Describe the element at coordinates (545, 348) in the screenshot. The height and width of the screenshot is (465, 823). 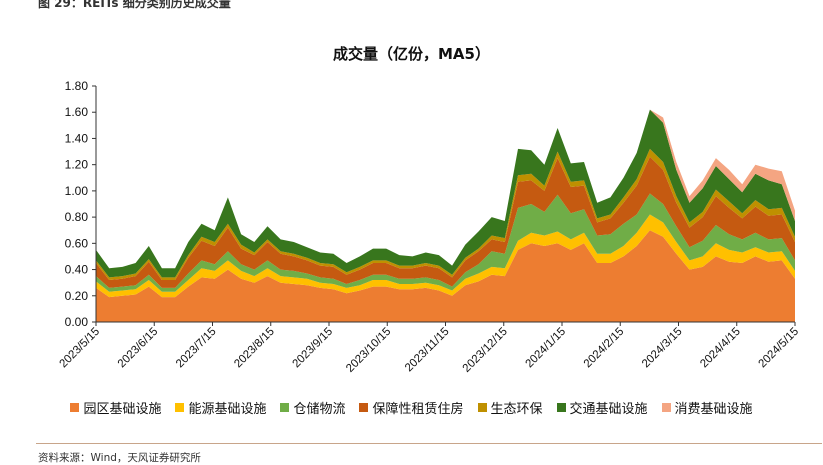
I see `x-tick-label: 2024/1/15` at that location.